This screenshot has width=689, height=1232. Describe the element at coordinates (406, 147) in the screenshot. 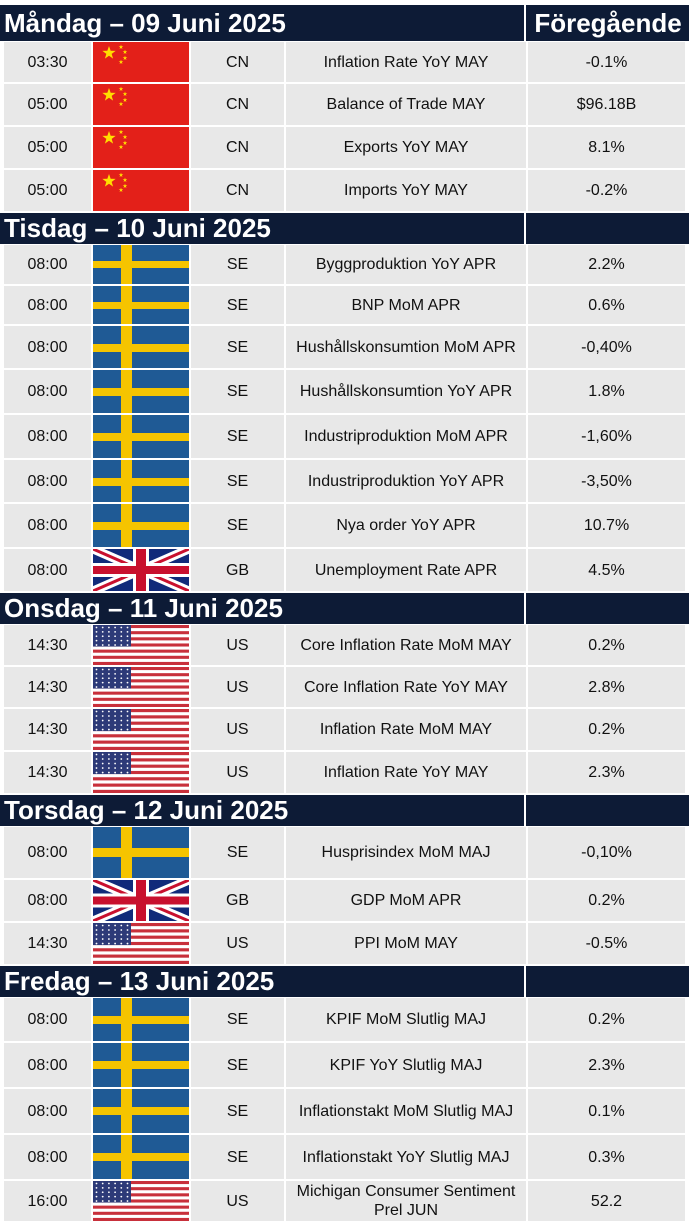

I see `event-name: Exports YoY MAY` at that location.